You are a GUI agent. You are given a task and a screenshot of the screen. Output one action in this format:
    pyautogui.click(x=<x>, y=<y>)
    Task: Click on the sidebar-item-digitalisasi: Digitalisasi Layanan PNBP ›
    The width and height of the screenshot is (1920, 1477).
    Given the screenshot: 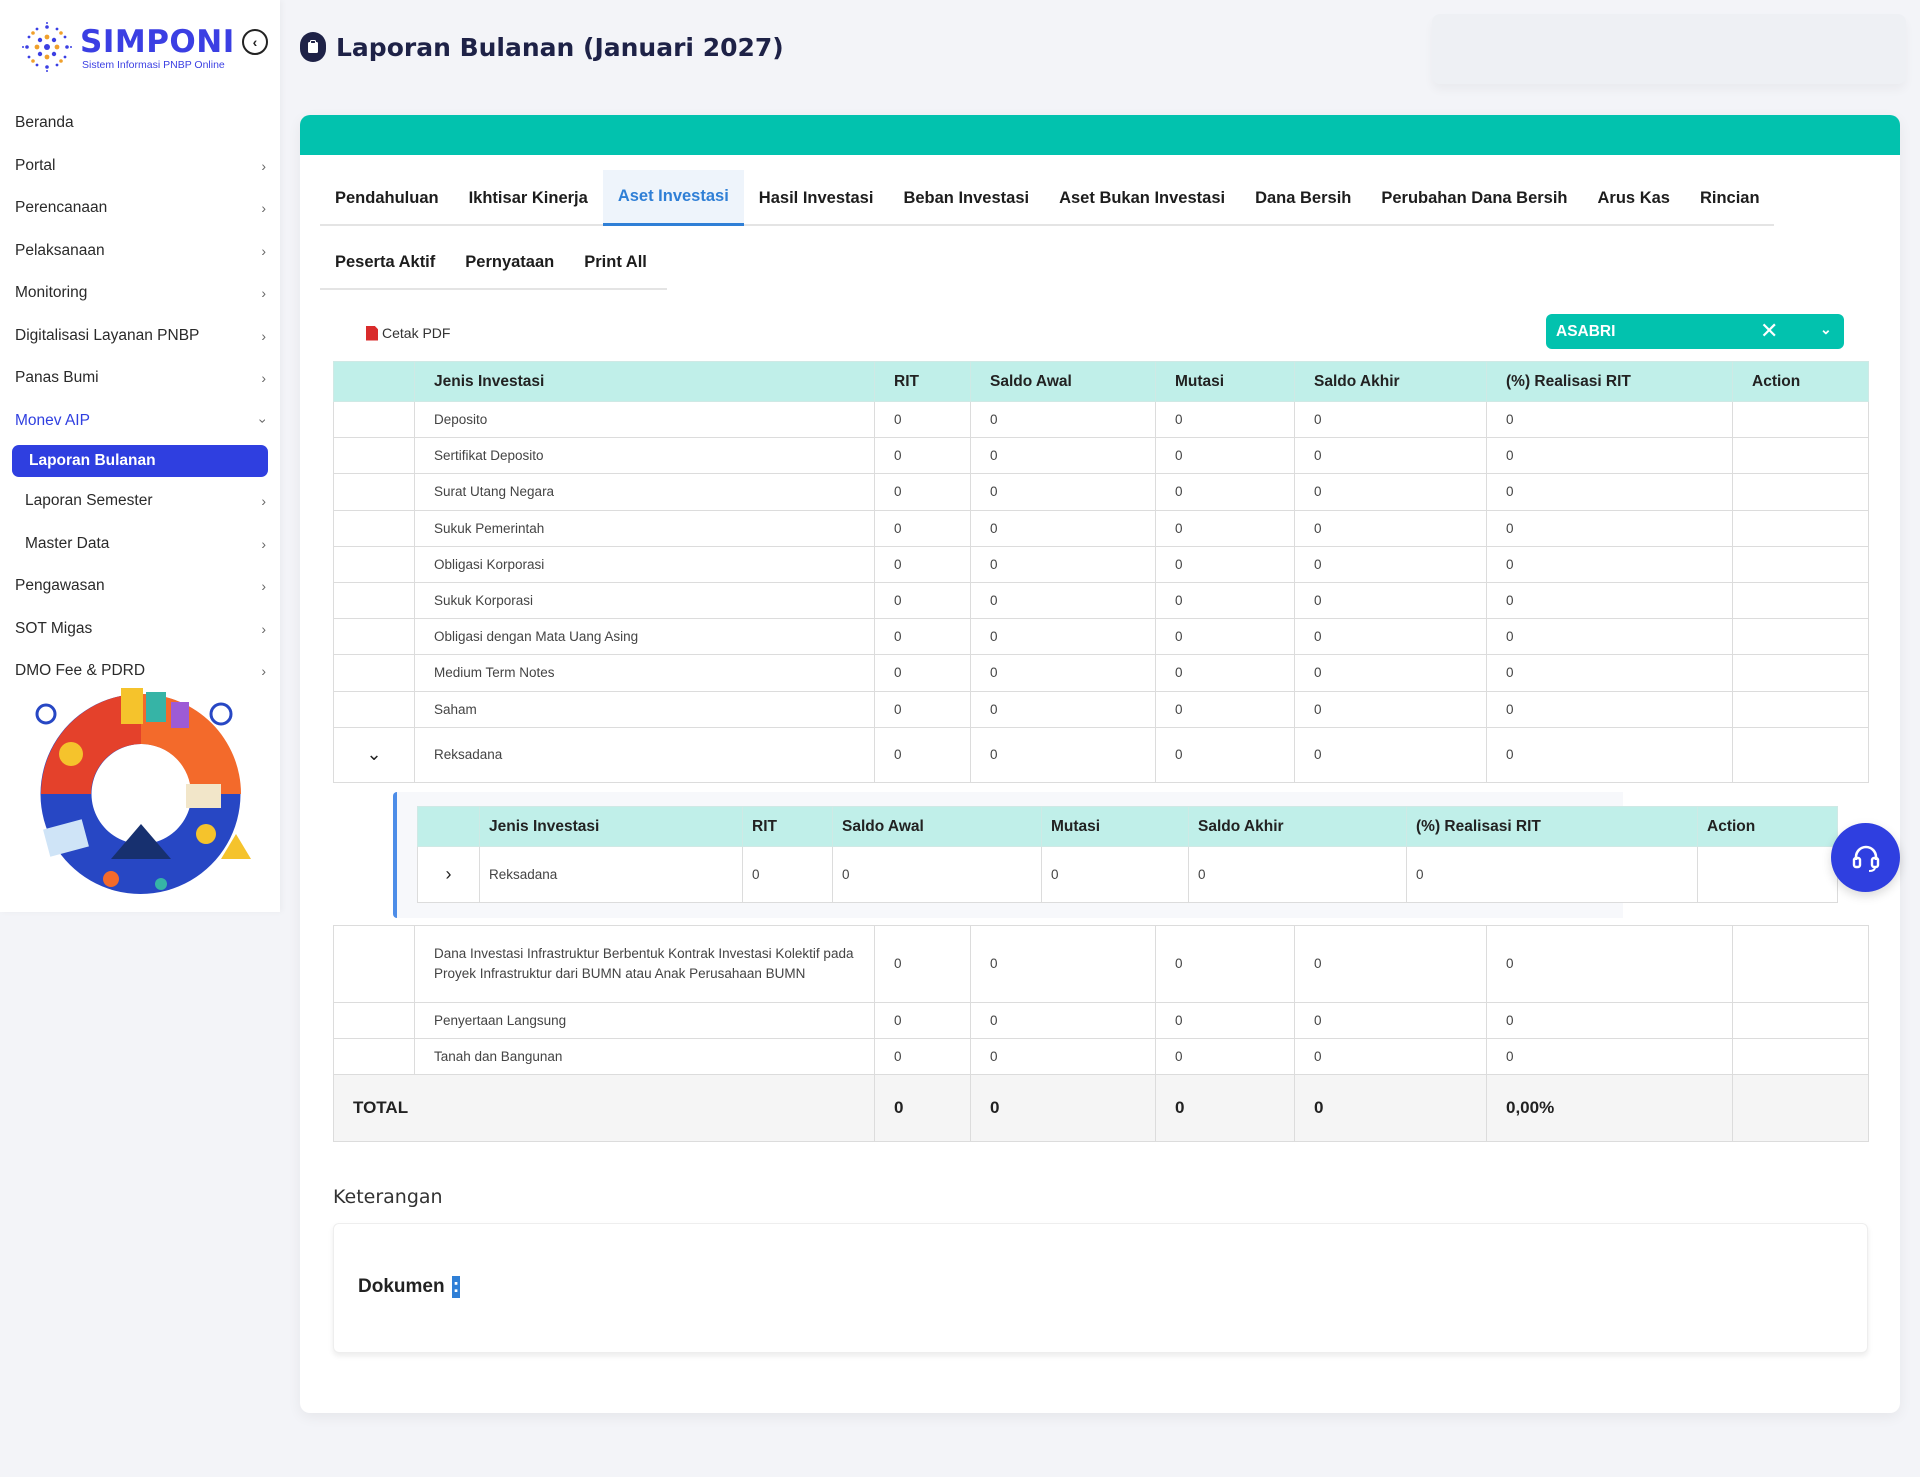 What is the action you would take?
    pyautogui.click(x=140, y=336)
    